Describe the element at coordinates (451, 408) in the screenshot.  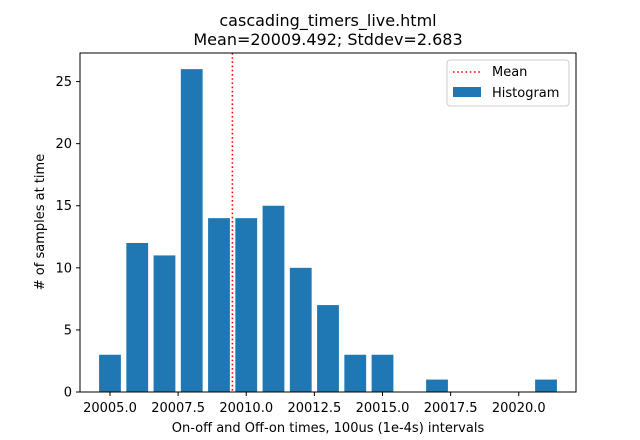
I see `x-tick-label: 20017.5` at that location.